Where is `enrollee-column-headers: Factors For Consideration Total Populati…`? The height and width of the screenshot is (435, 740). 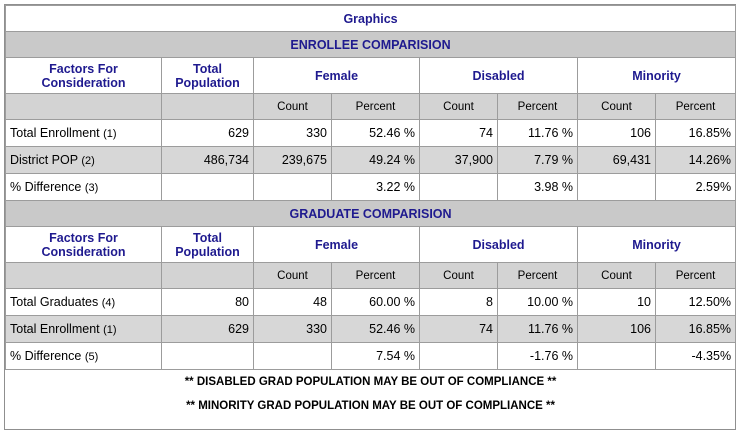
enrollee-column-headers: Factors For Consideration Total Populati… is located at coordinates (371, 75).